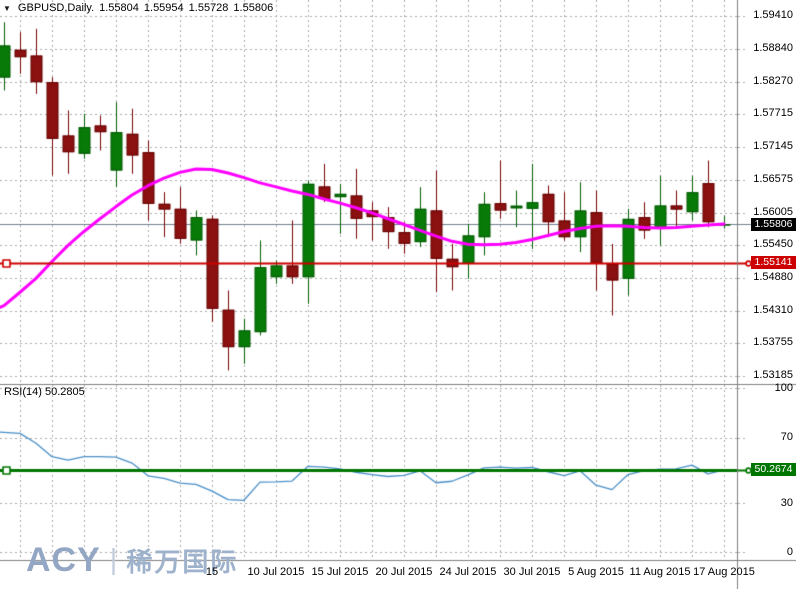  What do you see at coordinates (119, 8) in the screenshot?
I see `open-value: 1.55804` at bounding box center [119, 8].